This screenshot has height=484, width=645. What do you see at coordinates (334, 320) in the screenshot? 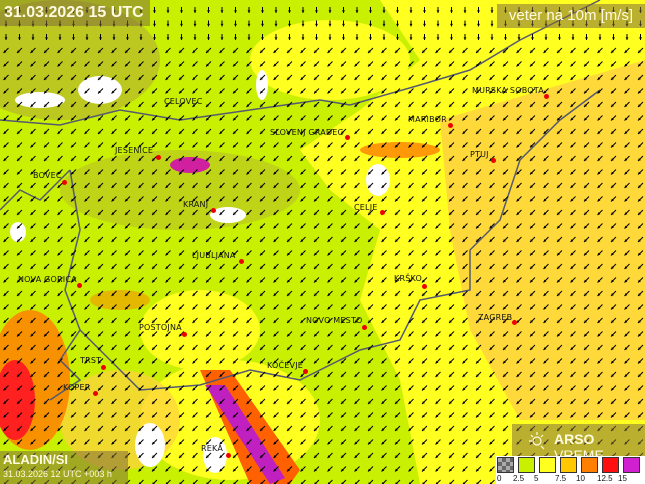
I see `city-label: NOVO MESTO` at bounding box center [334, 320].